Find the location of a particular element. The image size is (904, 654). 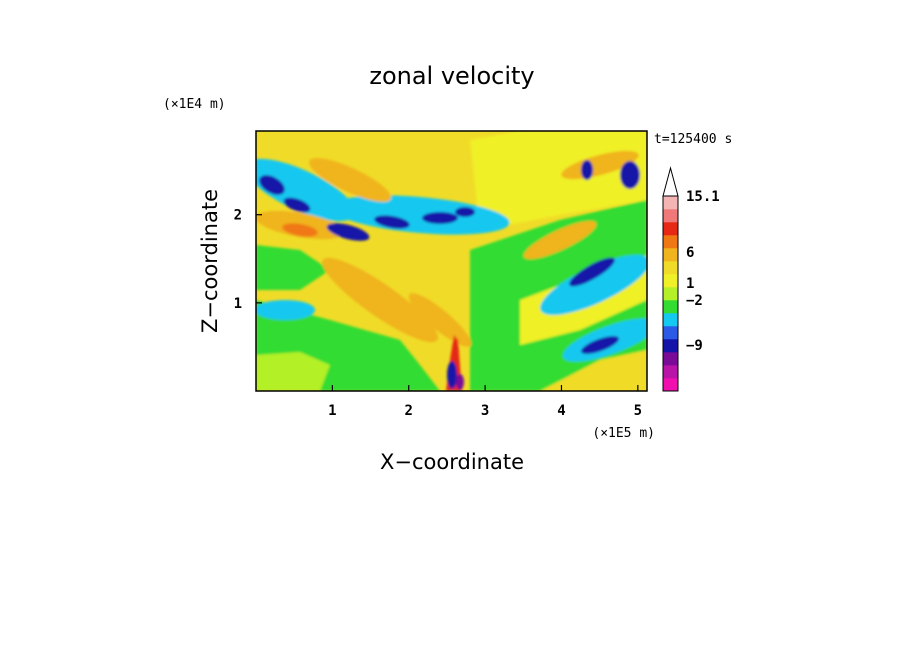

colorbar-label: 6 is located at coordinates (690, 253).